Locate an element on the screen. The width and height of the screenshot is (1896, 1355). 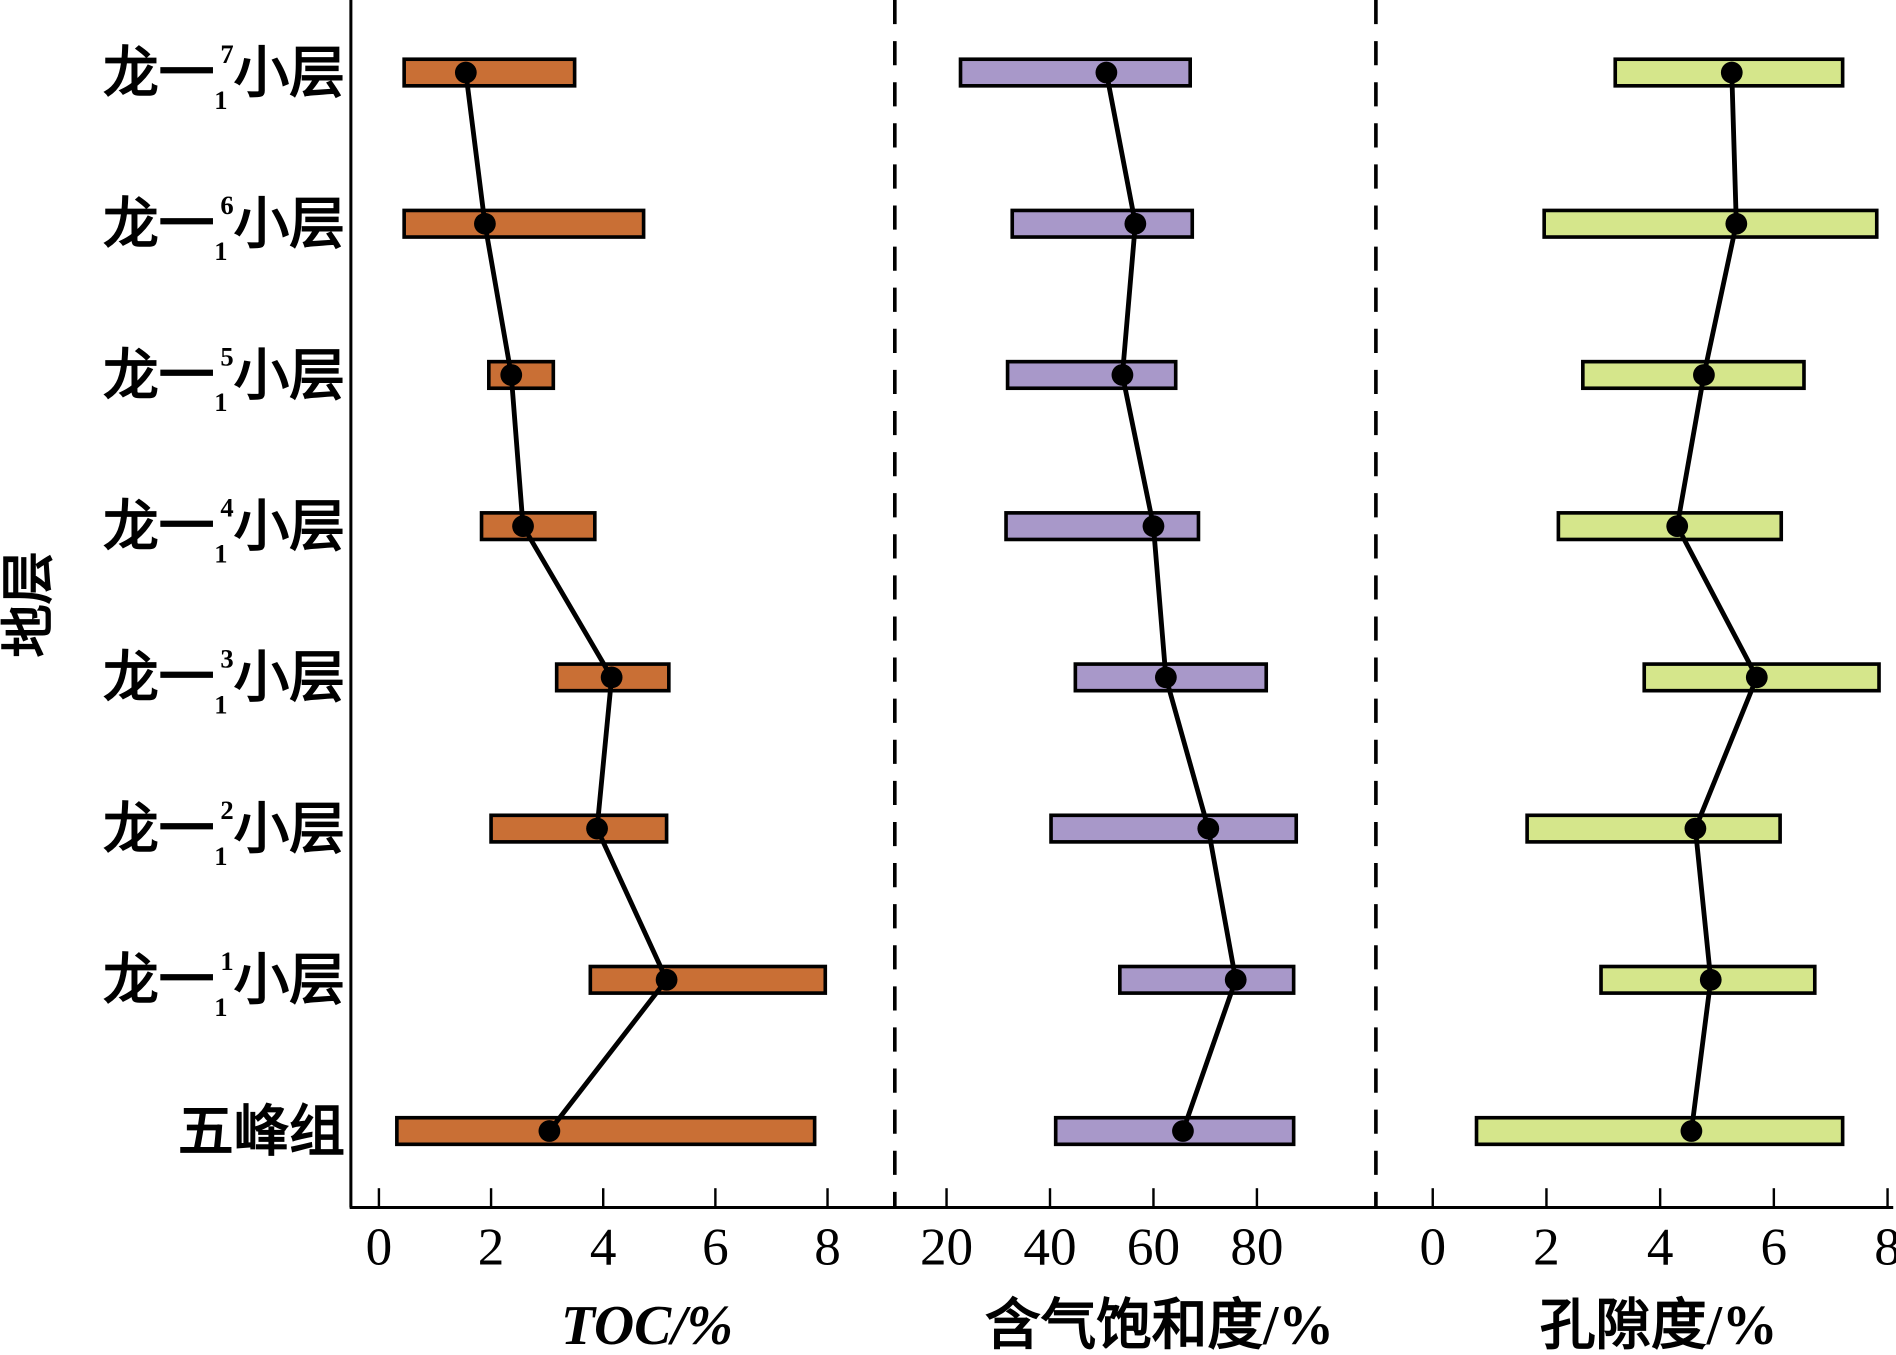
category-label: 龙一1 5小层 is located at coordinates (224, 379).